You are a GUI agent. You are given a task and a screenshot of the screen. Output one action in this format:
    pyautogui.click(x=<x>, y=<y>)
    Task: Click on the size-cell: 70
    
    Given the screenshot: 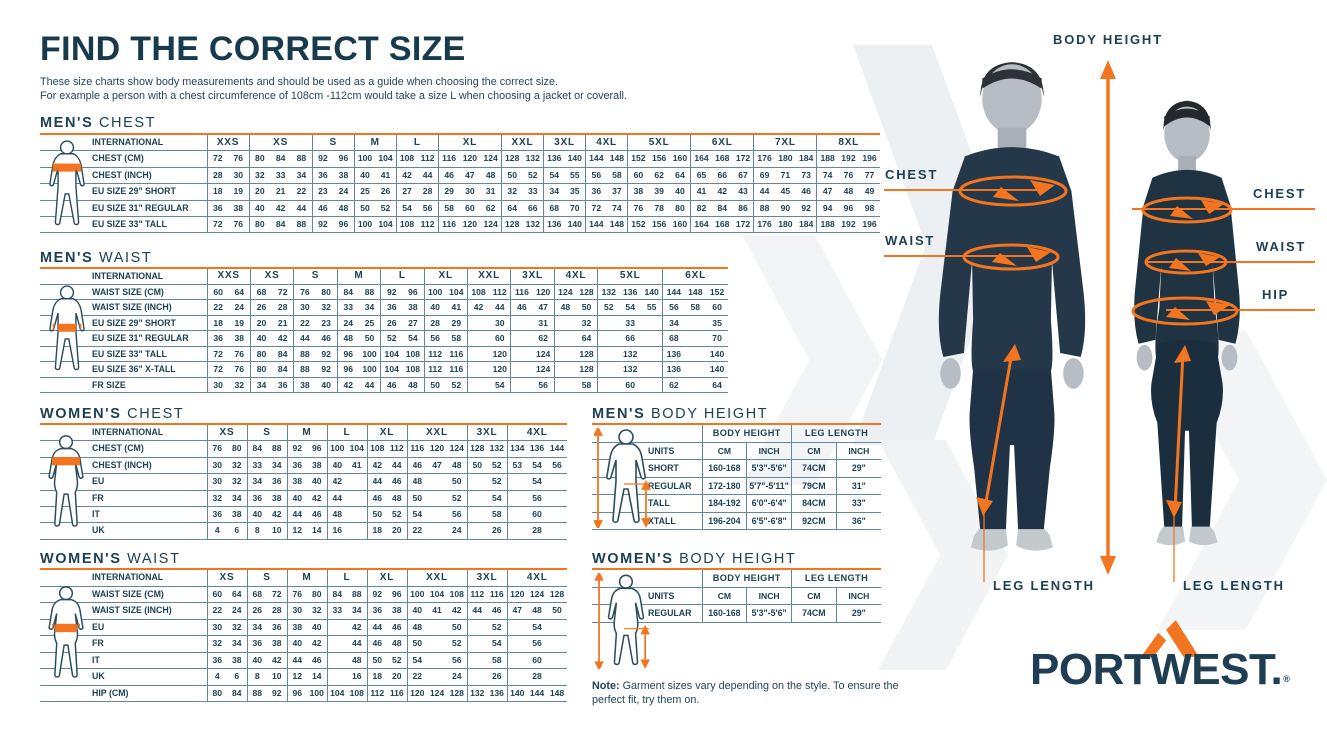 What is the action you would take?
    pyautogui.click(x=575, y=209)
    